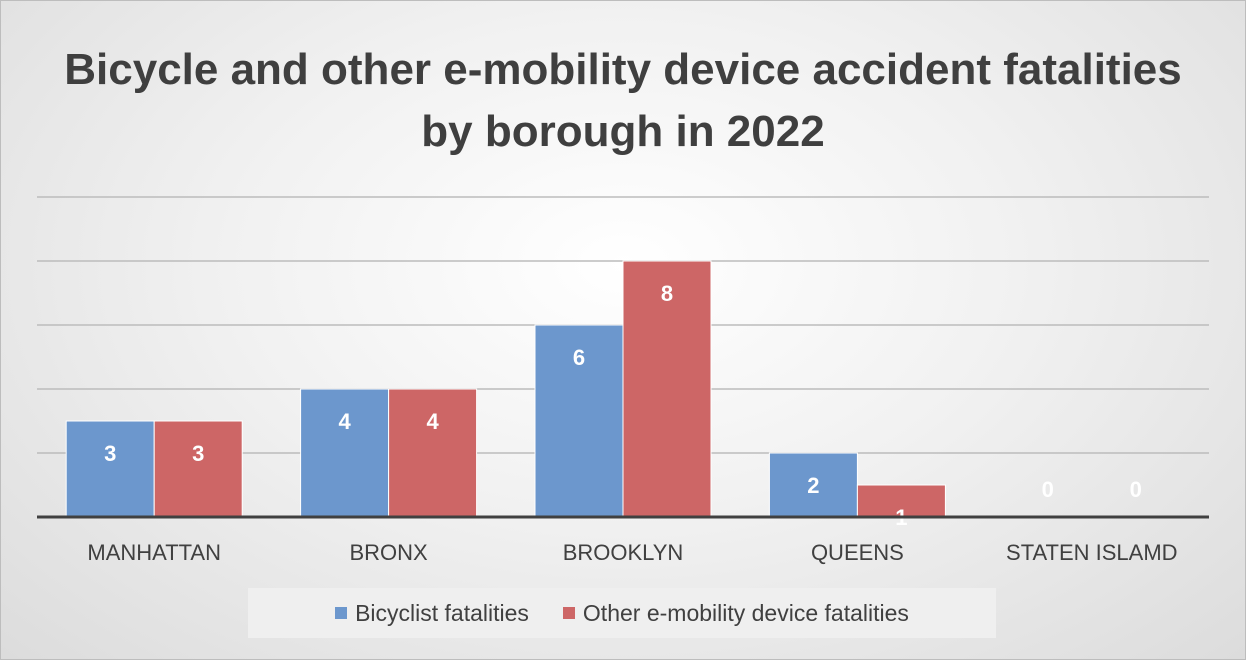 The height and width of the screenshot is (661, 1246). I want to click on legend-label-other-emobility: Other e-mobility device fatalities, so click(745, 612).